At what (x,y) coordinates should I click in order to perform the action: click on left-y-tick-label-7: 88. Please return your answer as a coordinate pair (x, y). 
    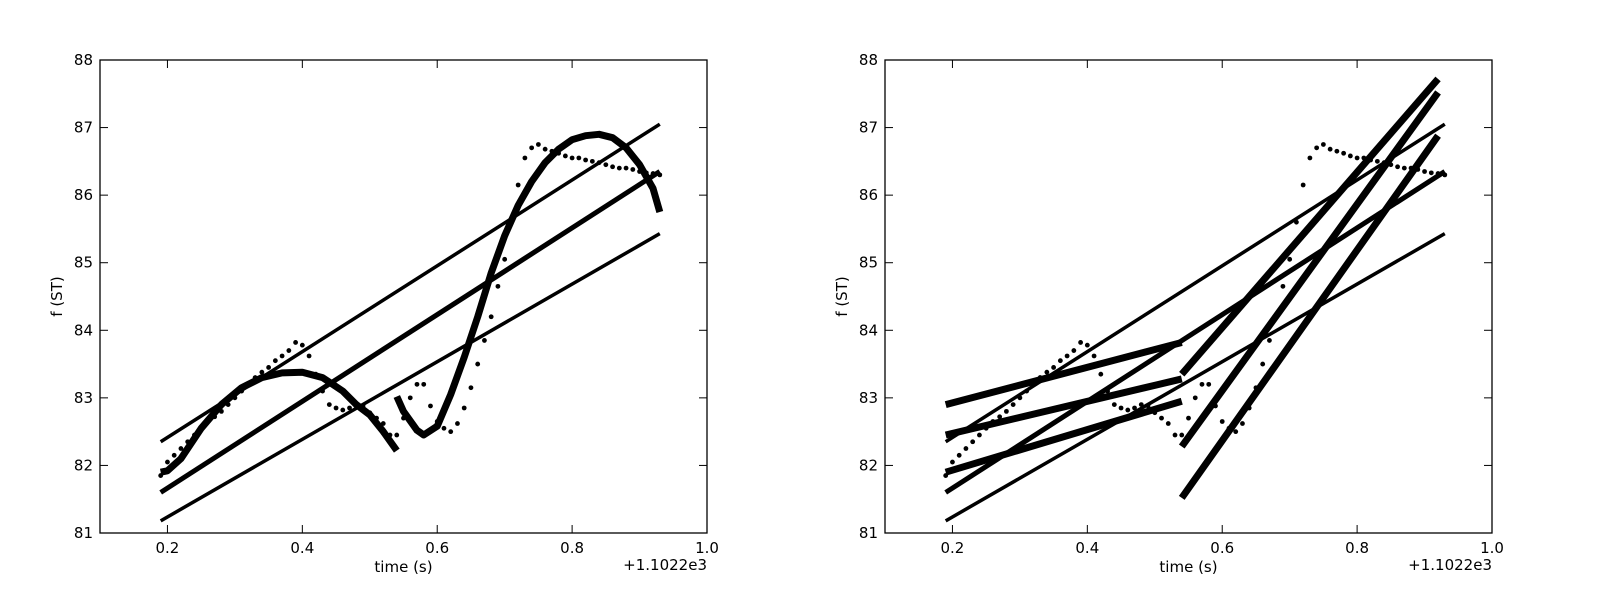
    Looking at the image, I should click on (83, 60).